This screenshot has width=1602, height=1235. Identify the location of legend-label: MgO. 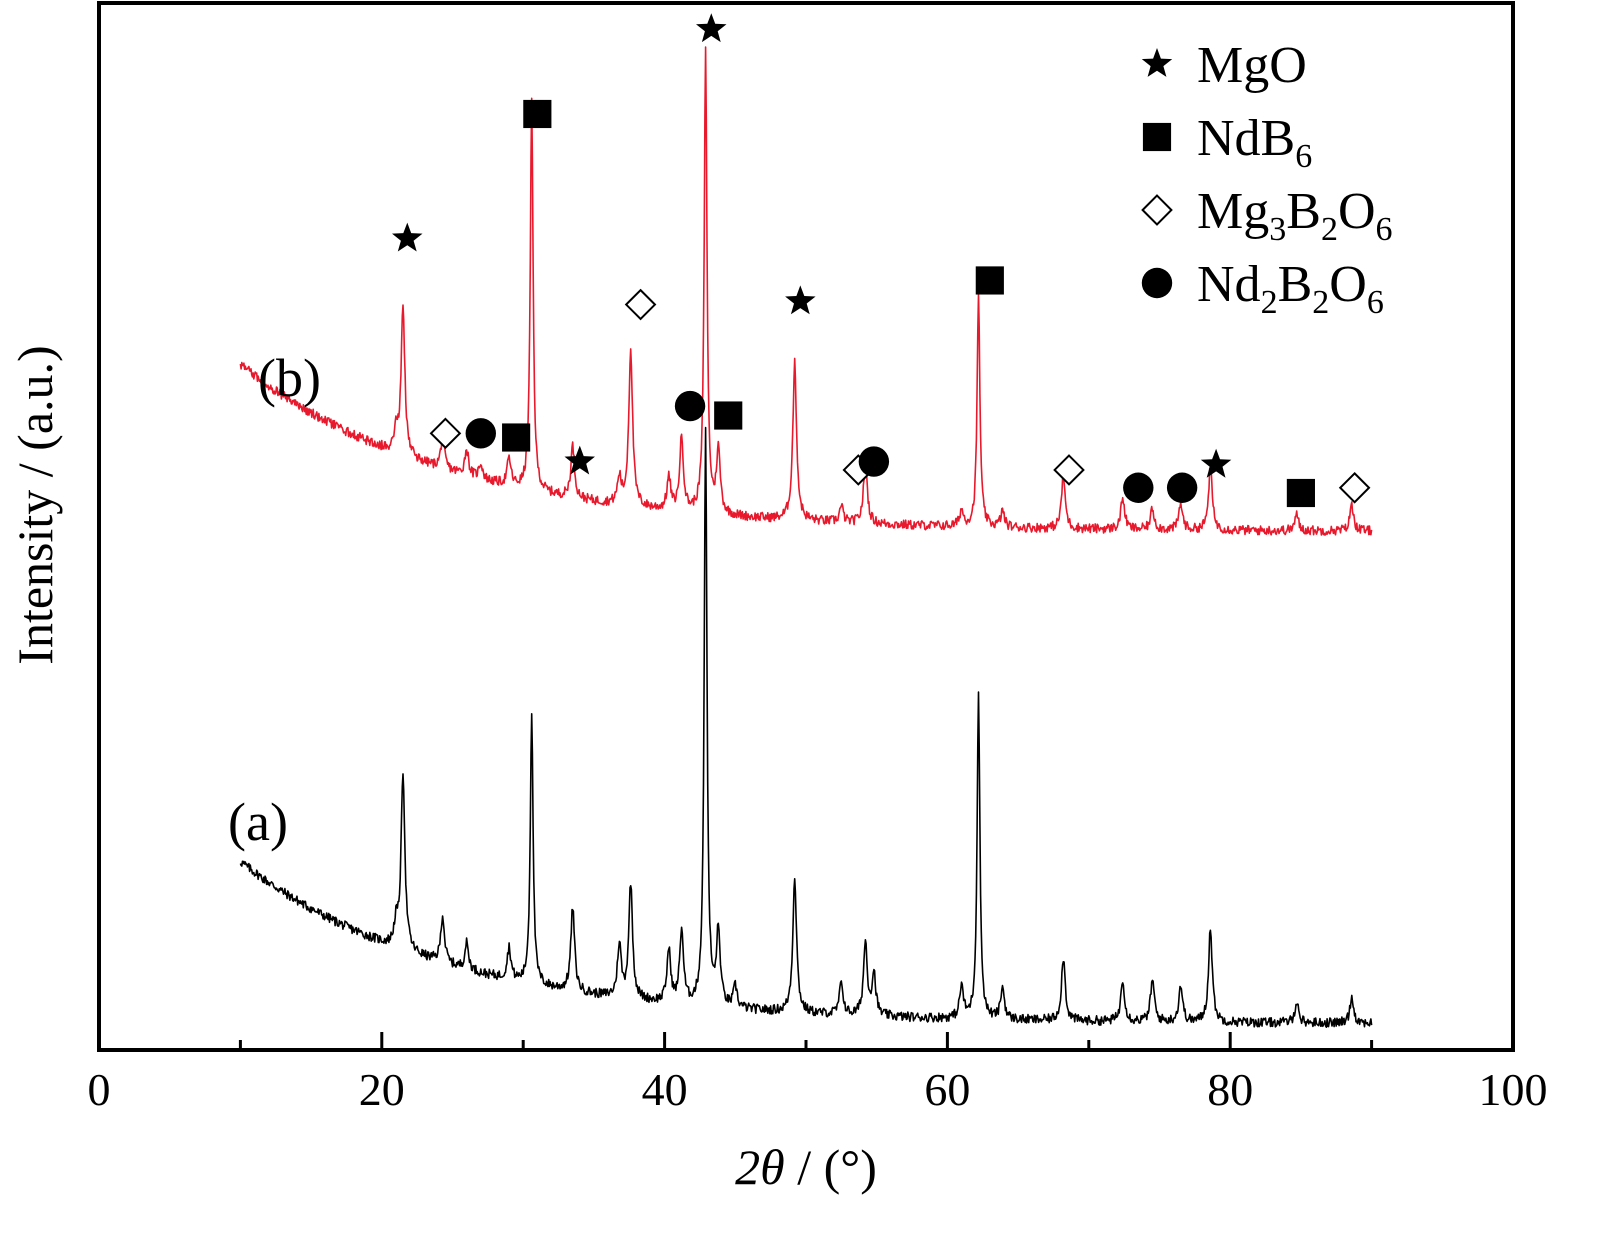
(1252, 65).